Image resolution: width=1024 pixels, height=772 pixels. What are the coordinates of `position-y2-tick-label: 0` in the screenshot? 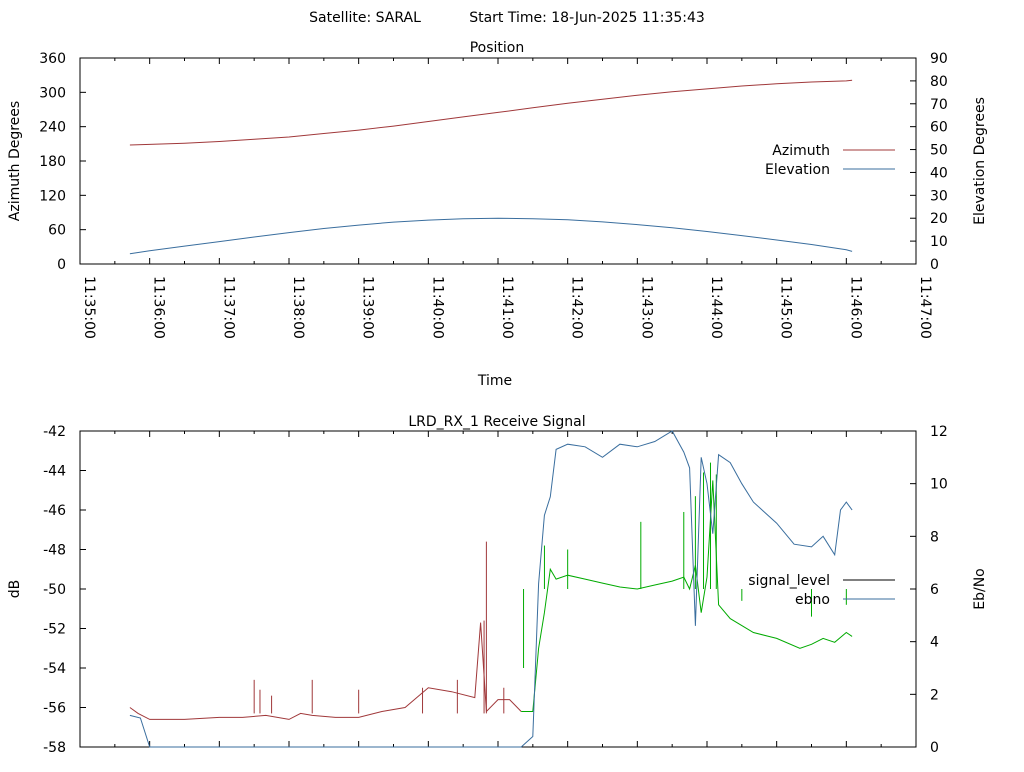 It's located at (934, 265).